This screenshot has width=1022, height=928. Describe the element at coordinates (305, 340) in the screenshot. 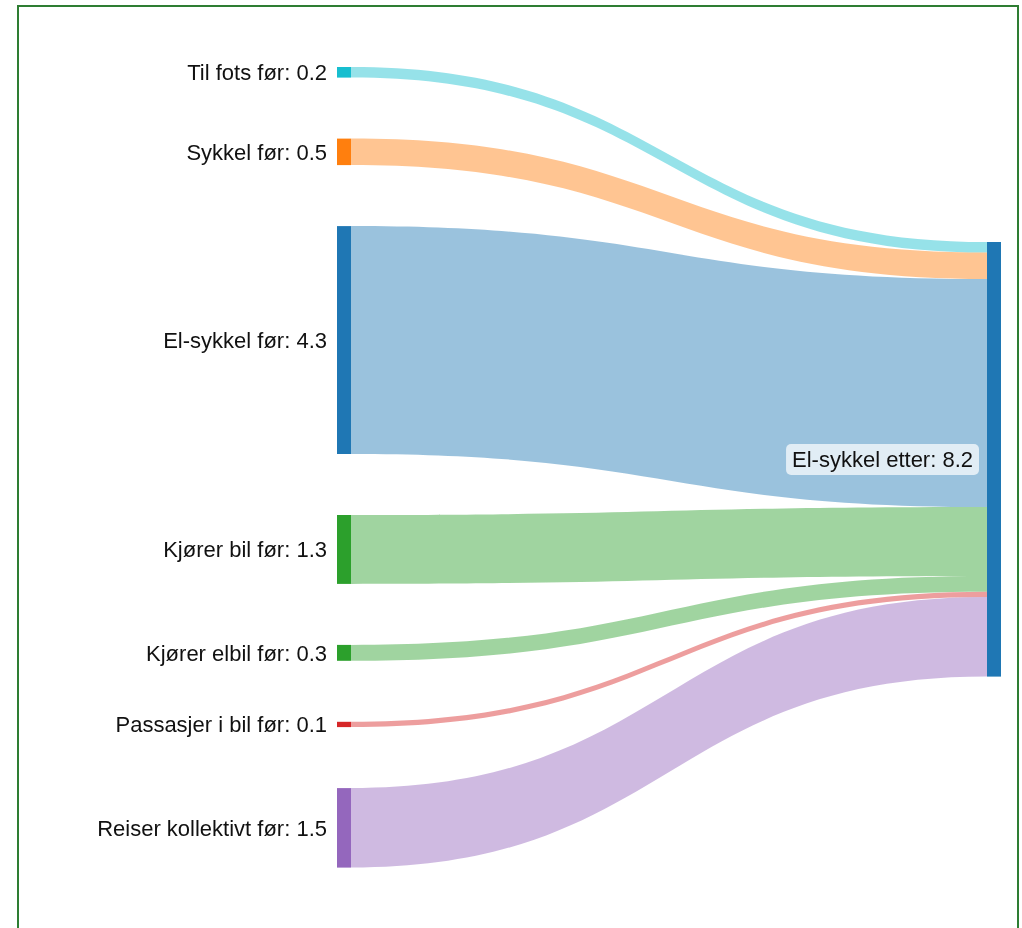

I see `data-label: : 4.3` at that location.